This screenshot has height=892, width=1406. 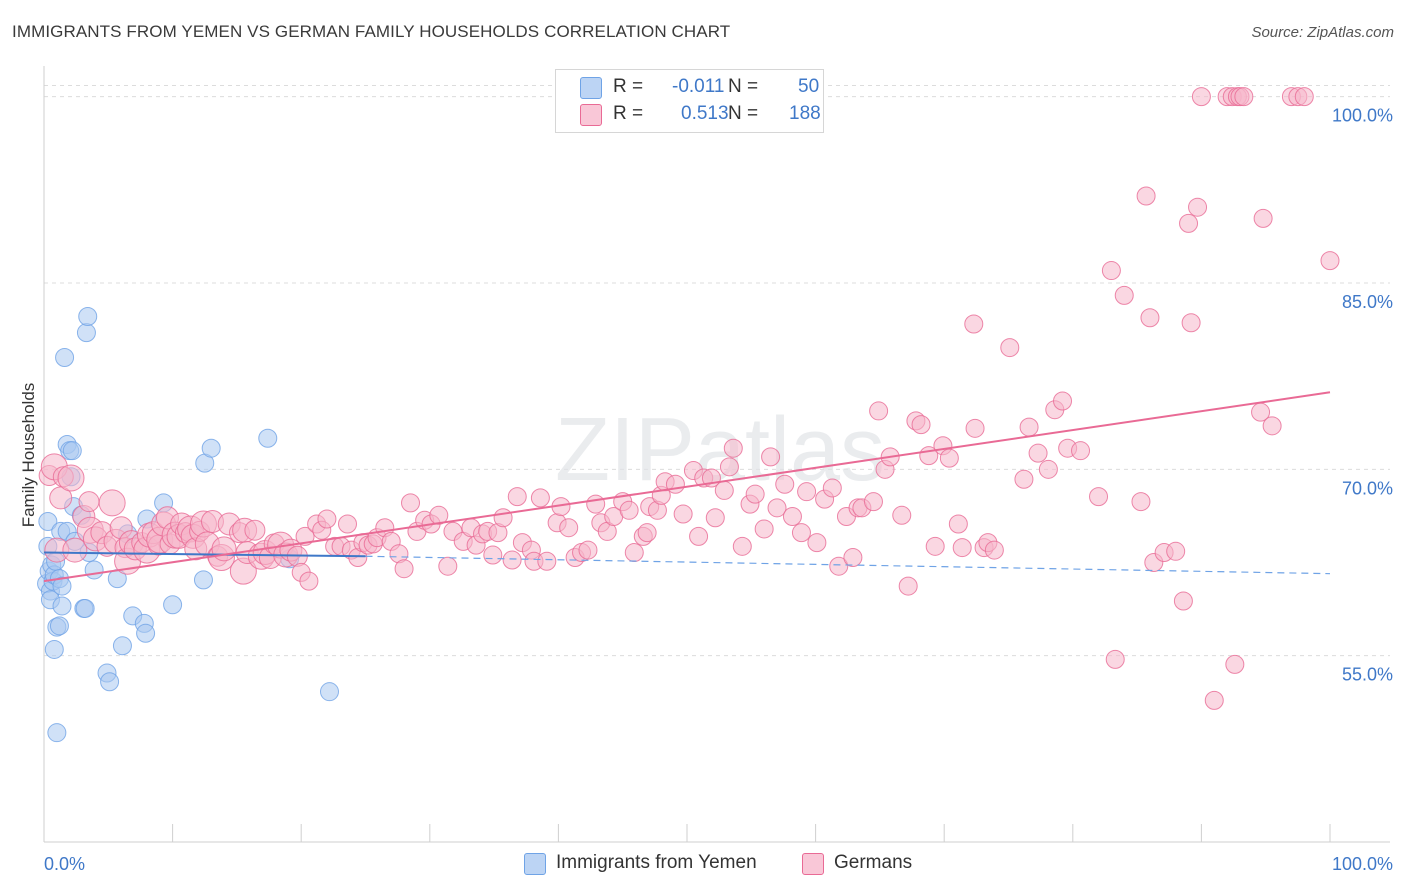 I want to click on legend-r-value: 0.513, so click(x=705, y=113).